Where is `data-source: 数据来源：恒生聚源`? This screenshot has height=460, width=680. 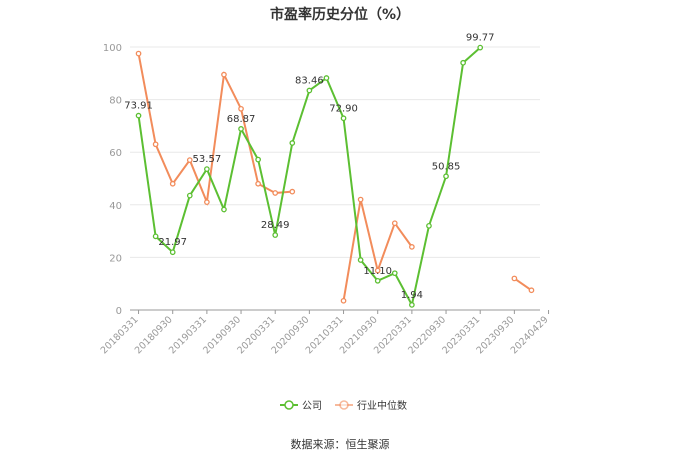
data-source: 数据来源：恒生聚源 is located at coordinates (340, 444).